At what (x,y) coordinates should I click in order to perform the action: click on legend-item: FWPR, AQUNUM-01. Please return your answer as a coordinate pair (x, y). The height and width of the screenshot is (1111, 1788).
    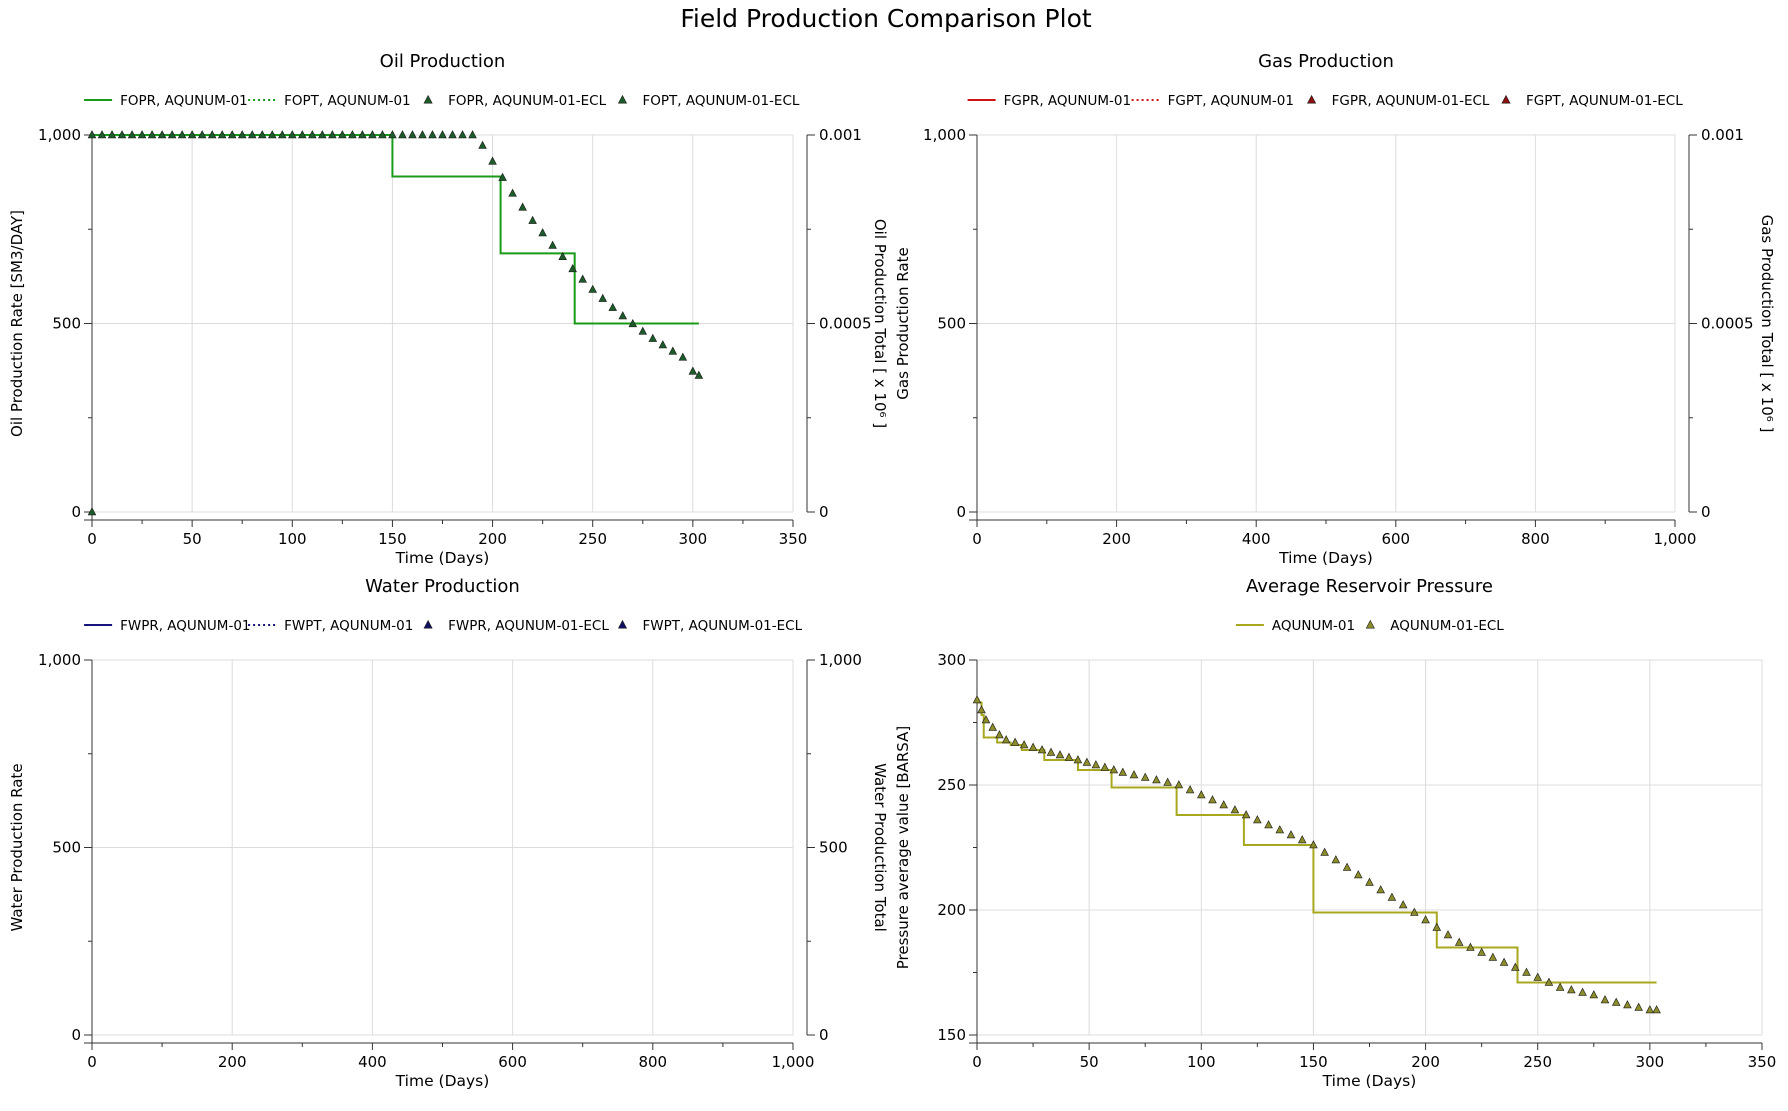
    Looking at the image, I should click on (167, 626).